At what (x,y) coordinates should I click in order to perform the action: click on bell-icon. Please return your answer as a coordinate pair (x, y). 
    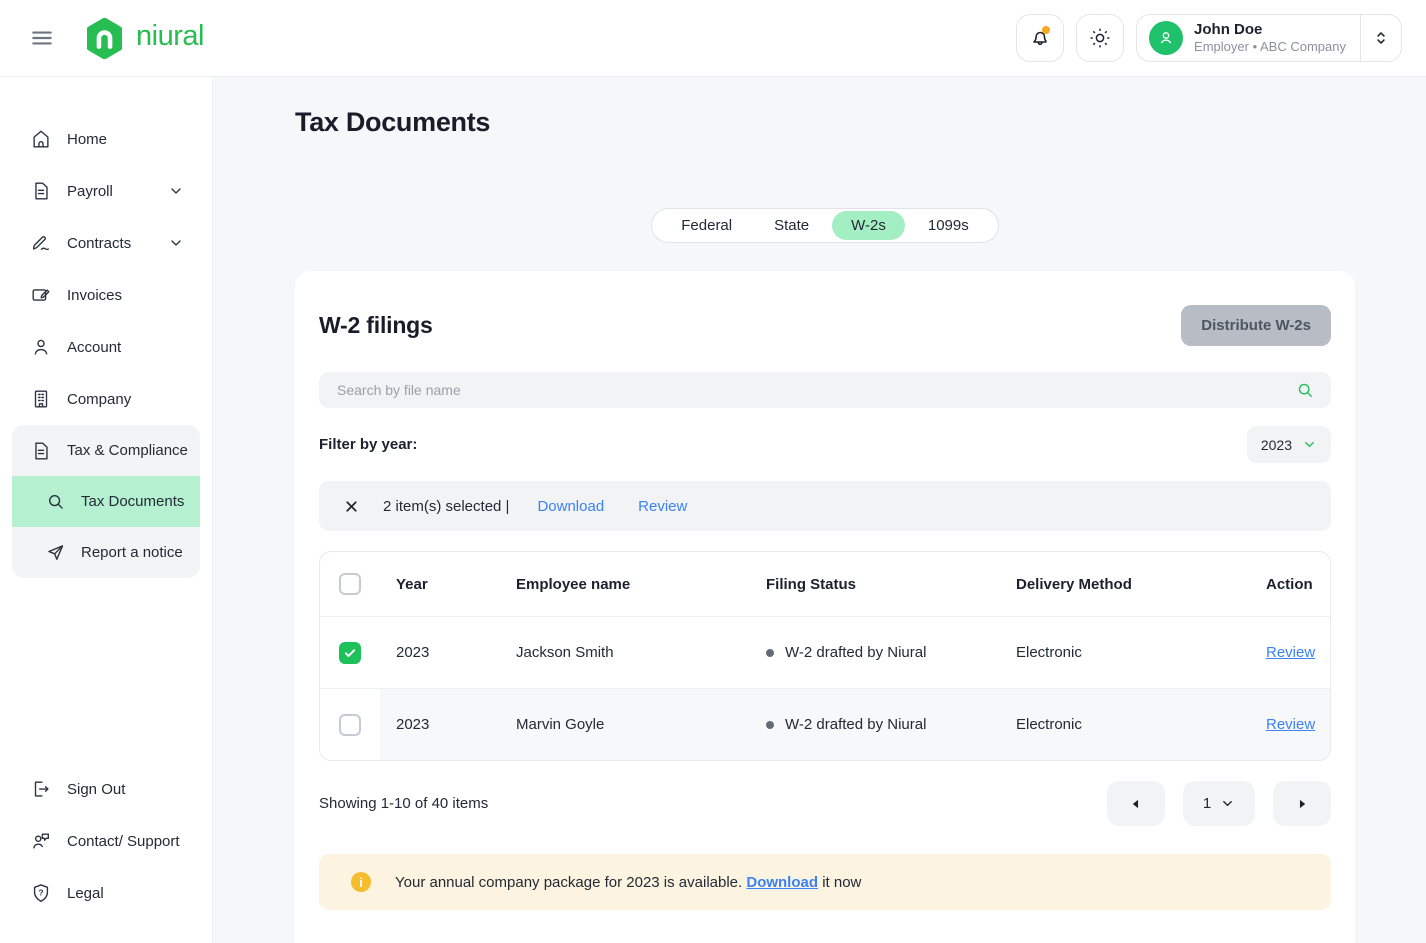
    Looking at the image, I should click on (1040, 38).